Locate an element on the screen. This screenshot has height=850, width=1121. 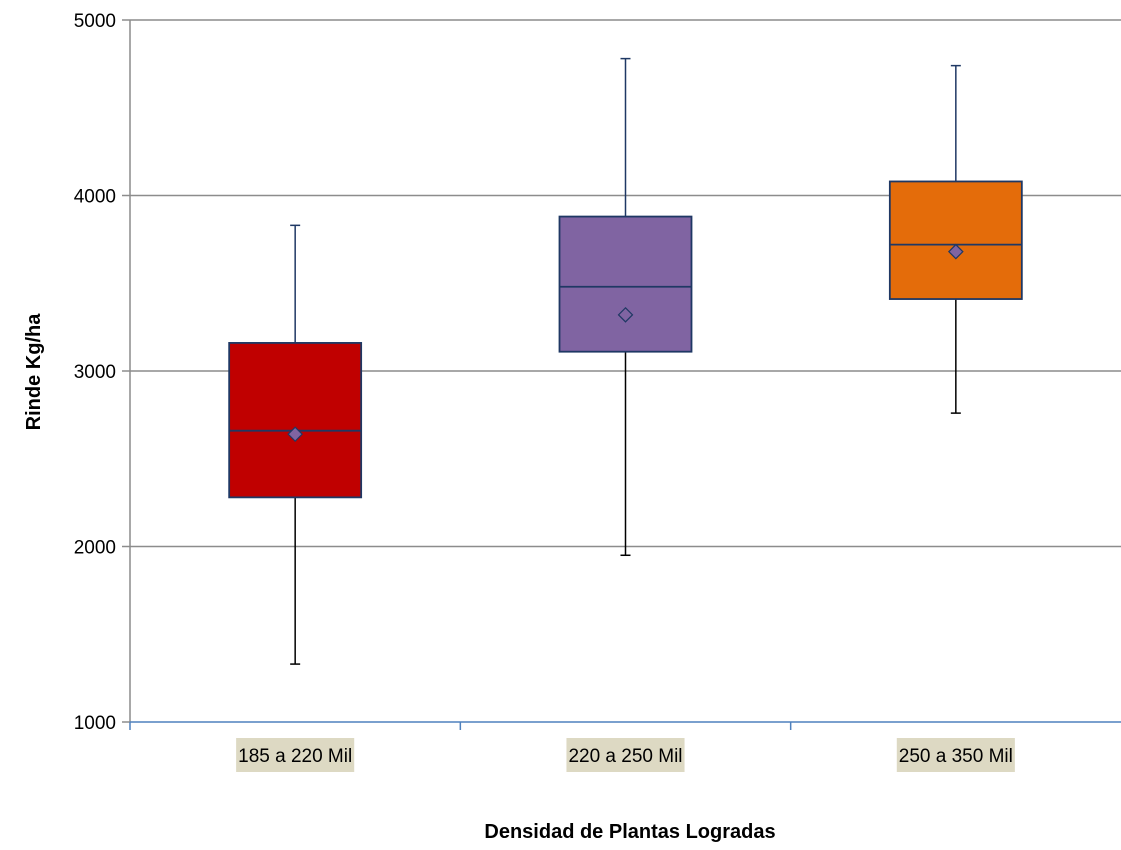
category-label-text: 185 a 220 Mil is located at coordinates (295, 756).